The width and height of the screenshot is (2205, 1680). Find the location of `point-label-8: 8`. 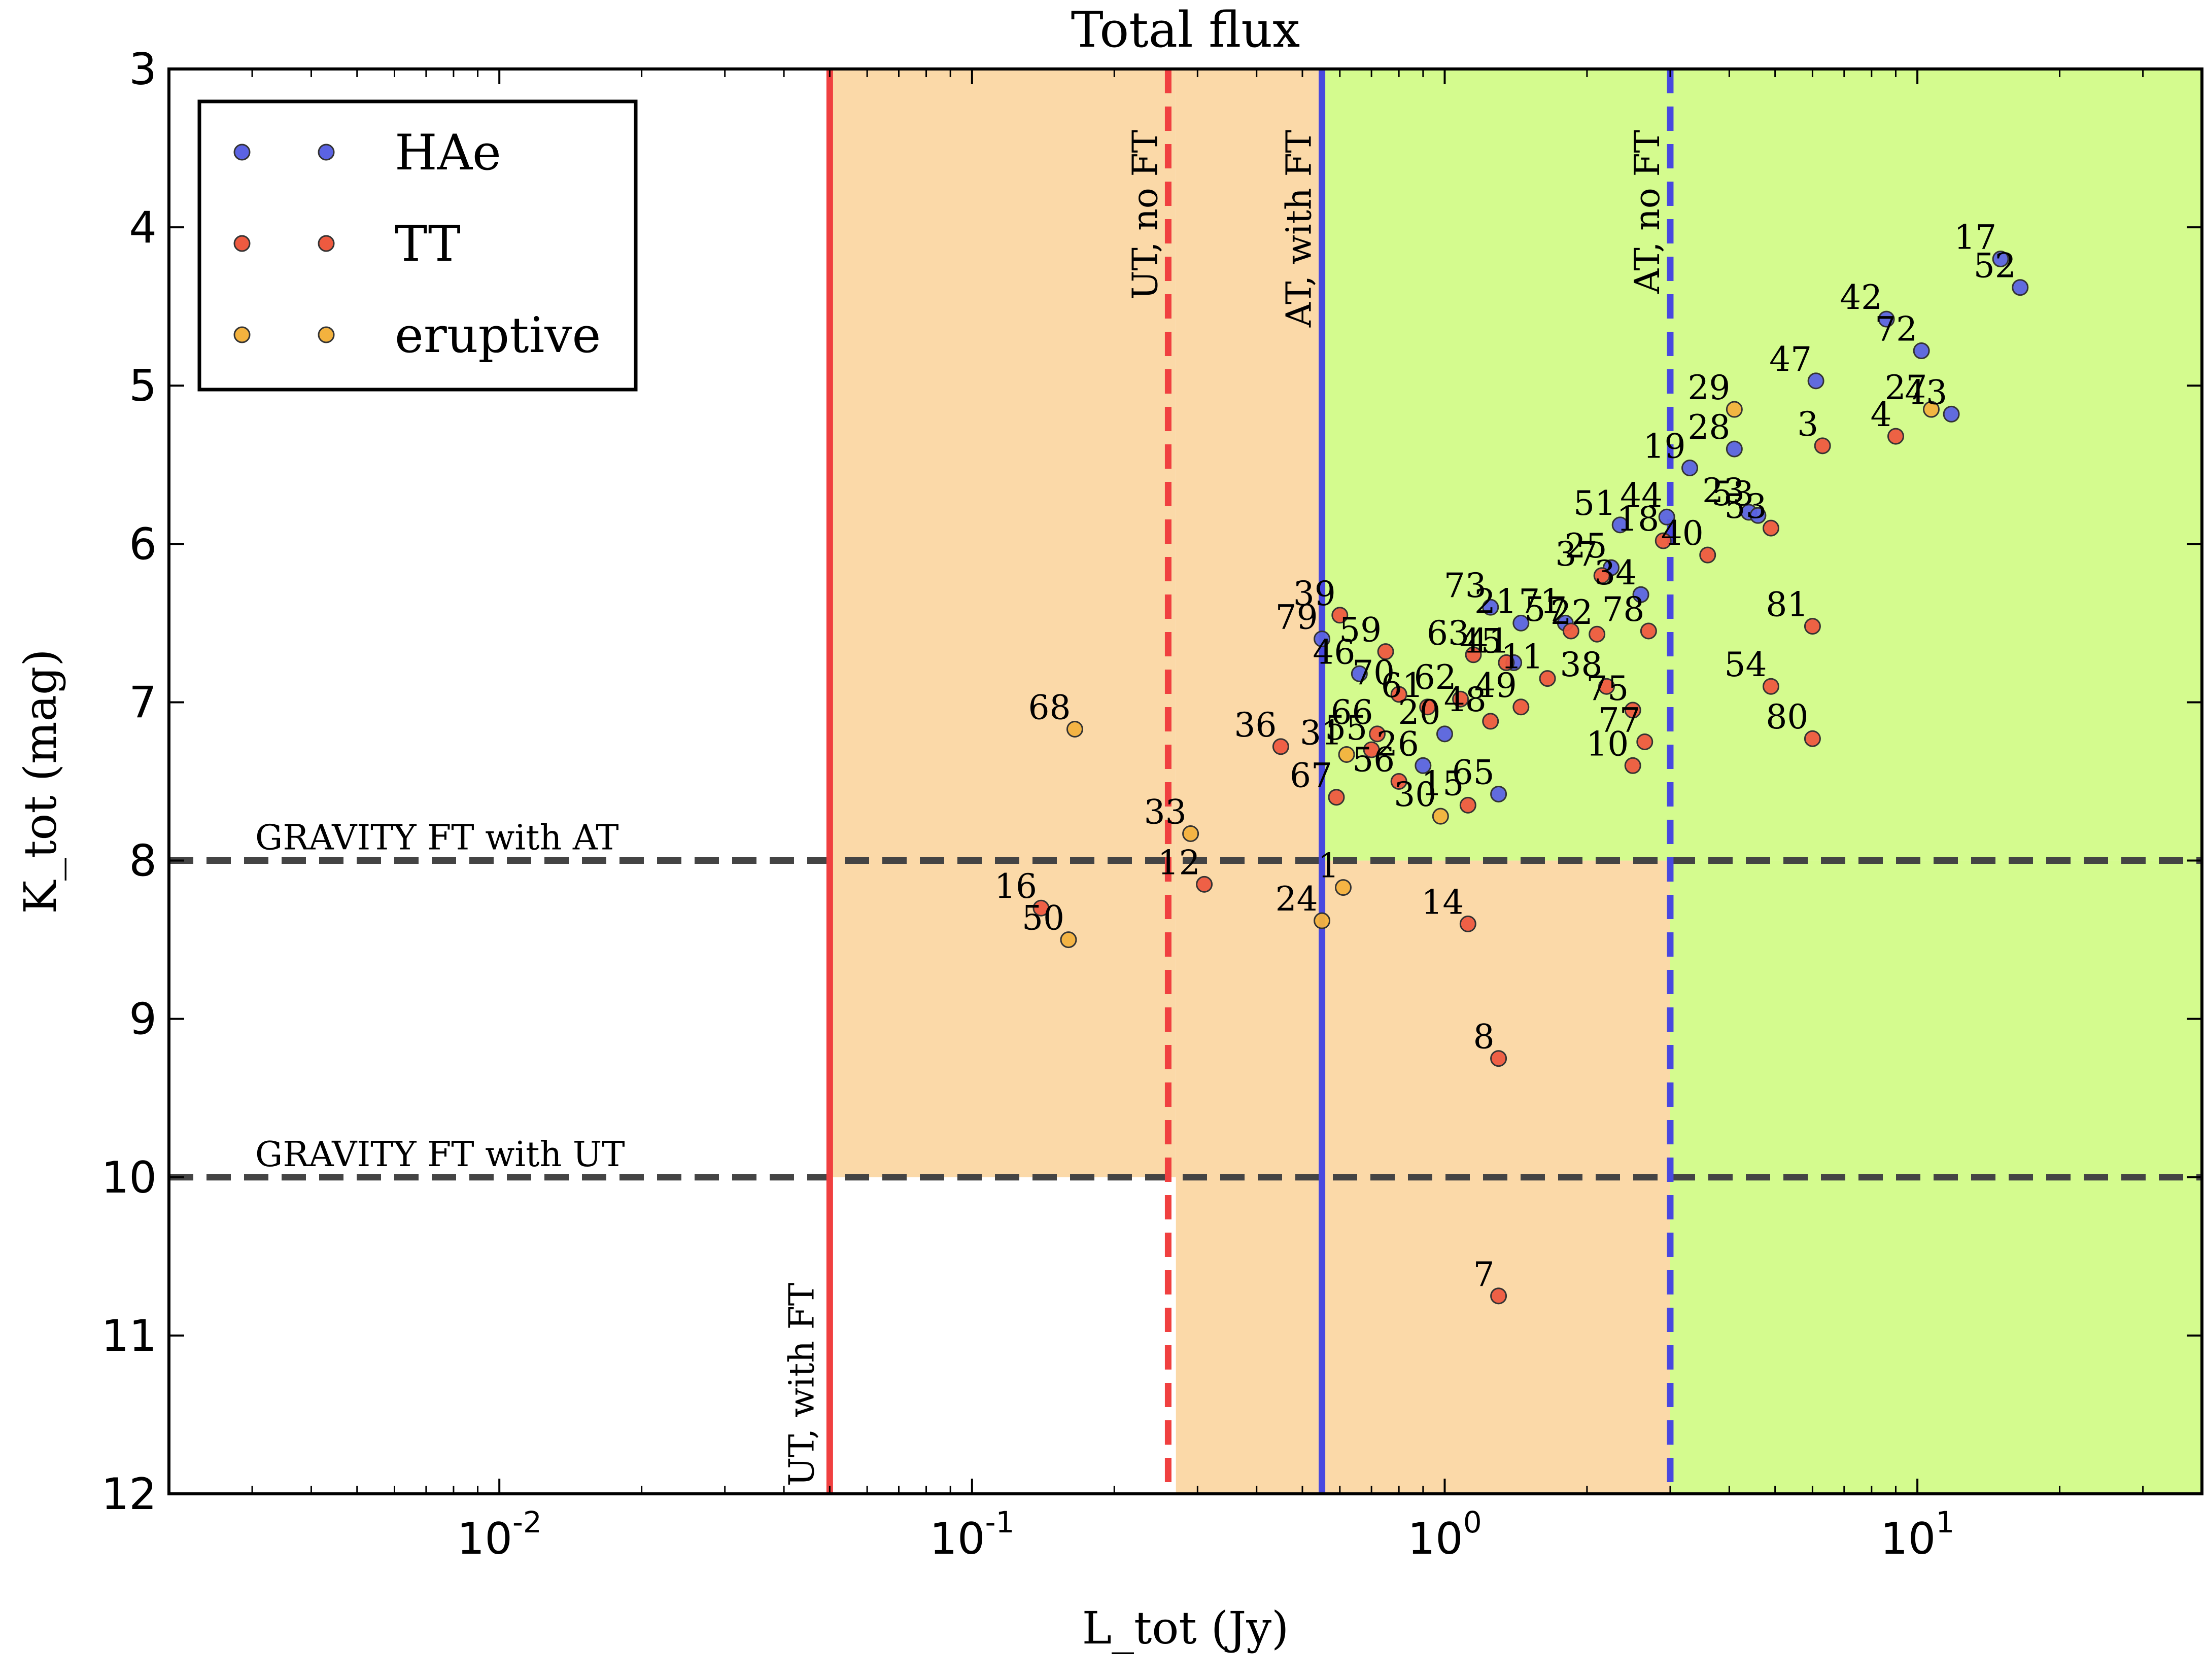

point-label-8: 8 is located at coordinates (1484, 1037).